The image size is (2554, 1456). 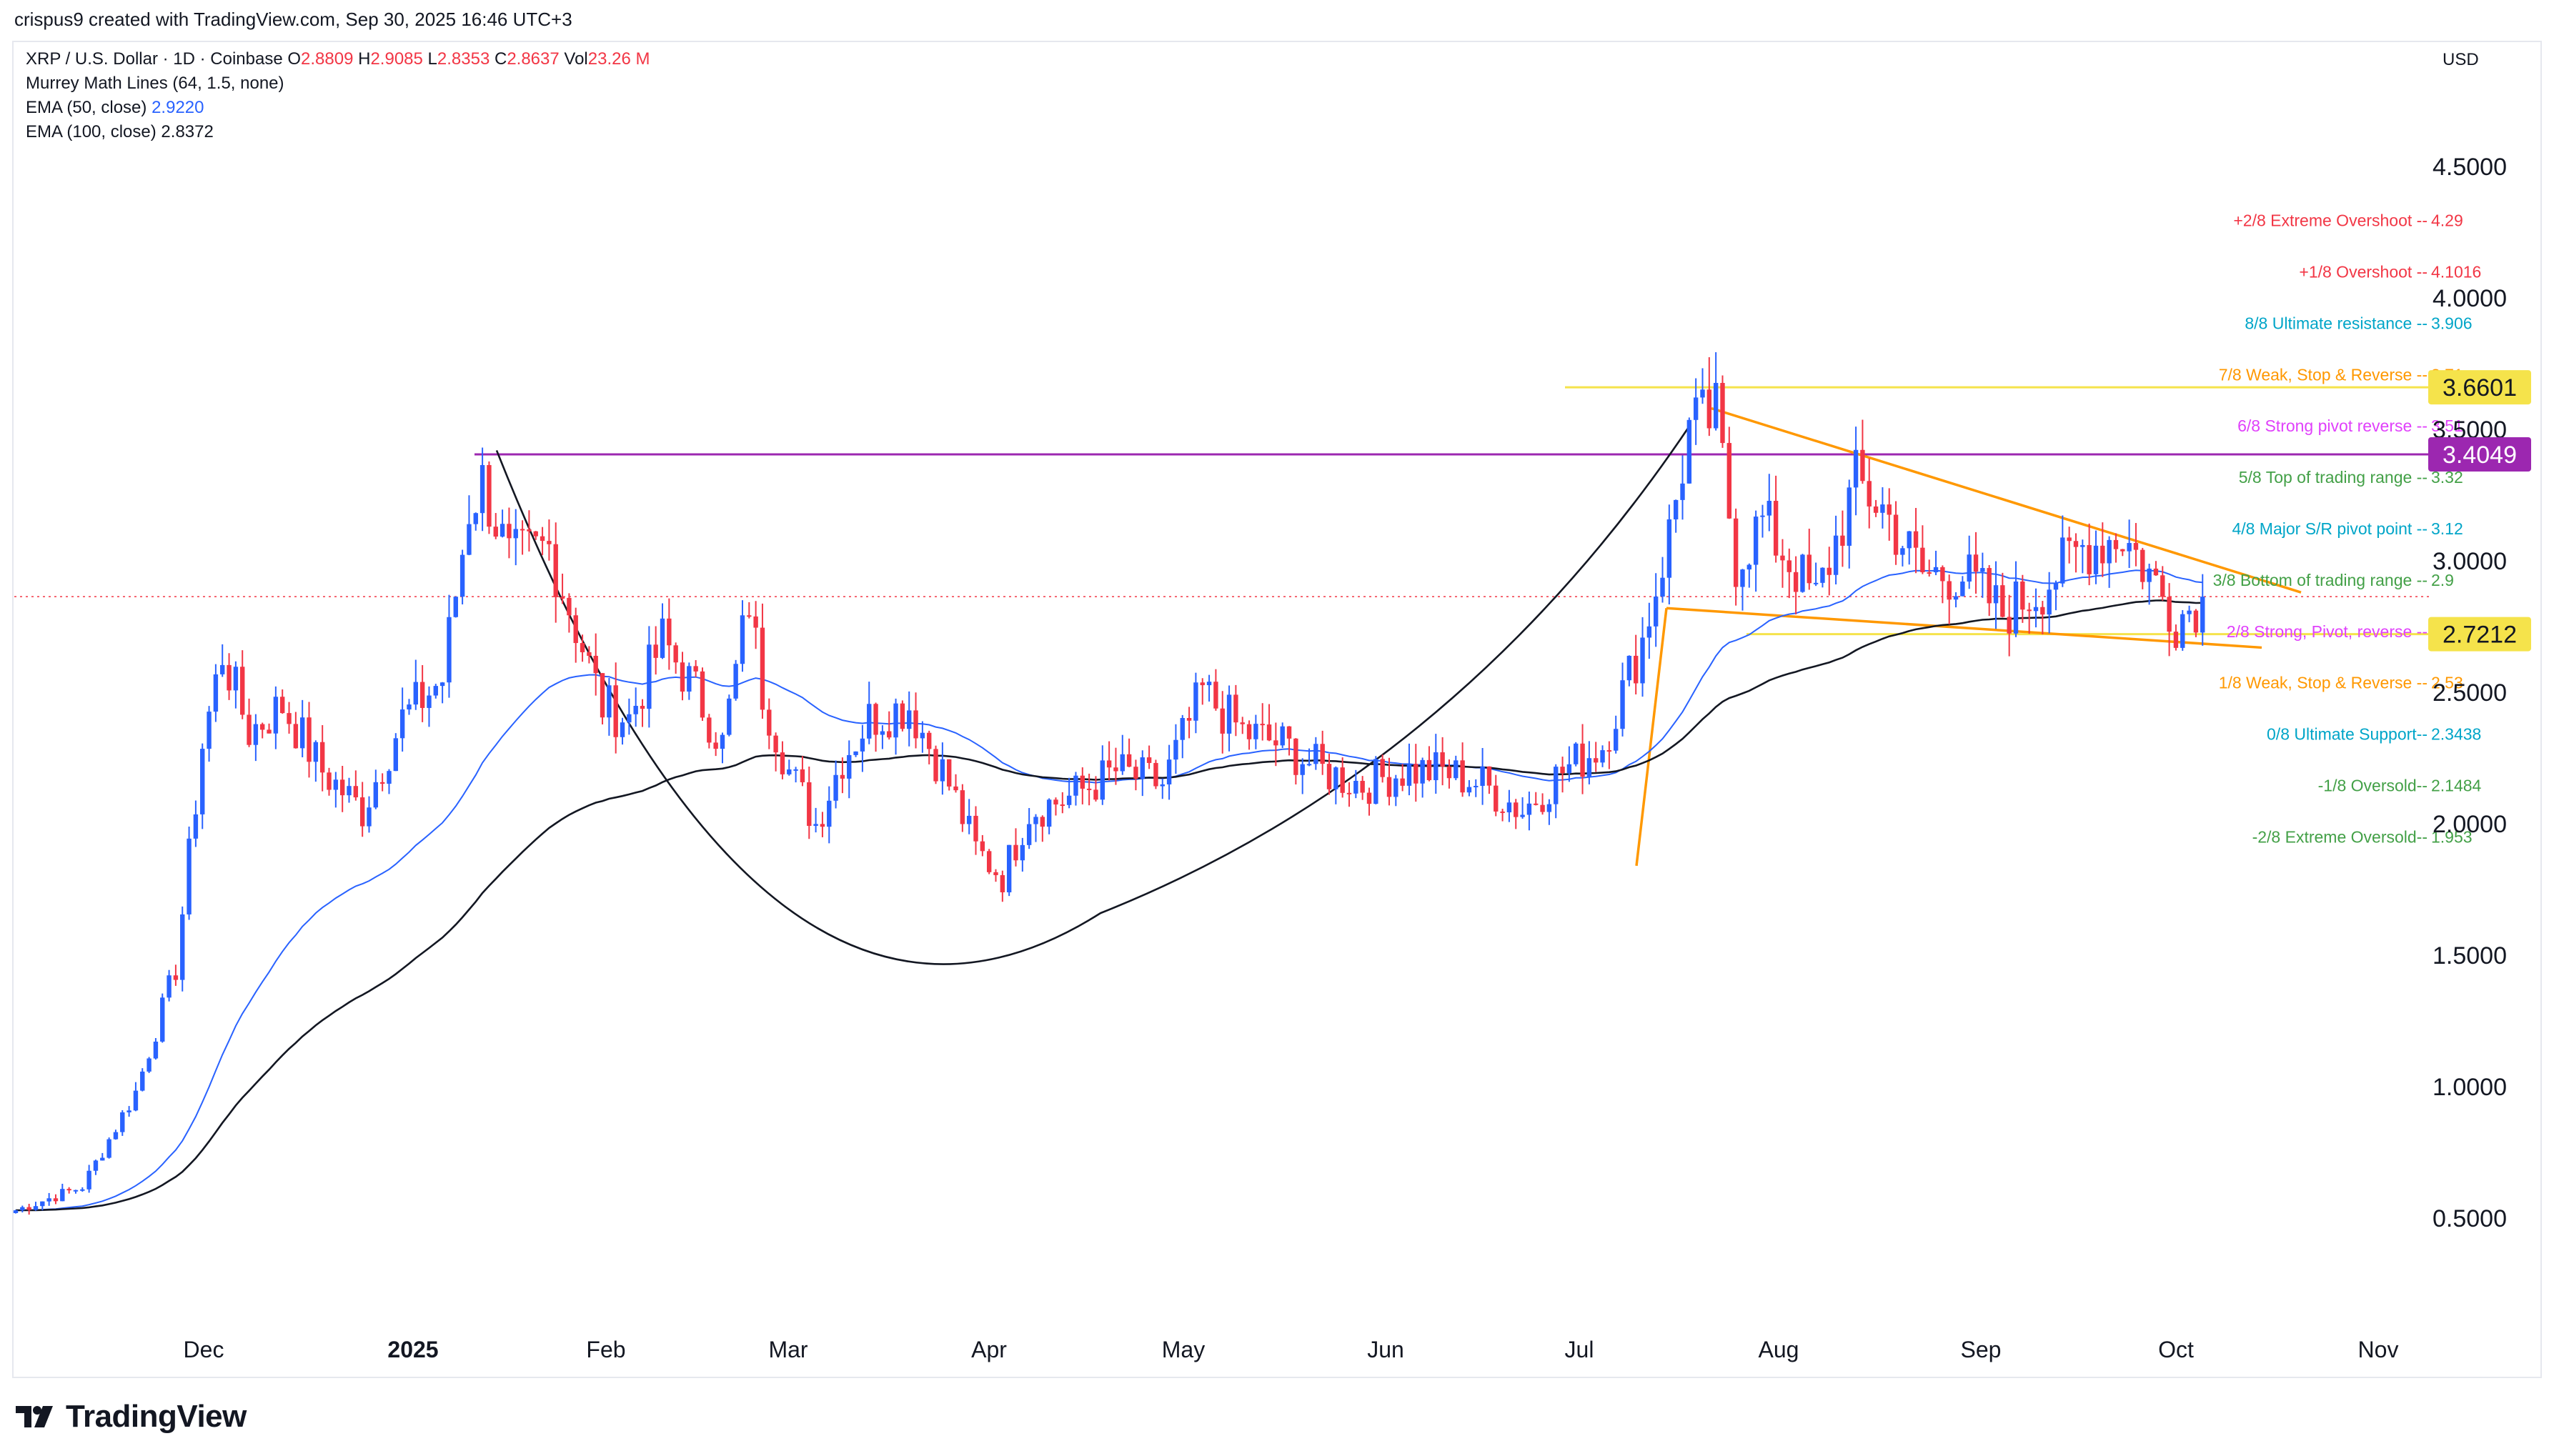 I want to click on x-axis: Dec 2025 Feb Mar Apr May Jun Jul Aug Sep Oct Nov, so click(x=1291, y=1349).